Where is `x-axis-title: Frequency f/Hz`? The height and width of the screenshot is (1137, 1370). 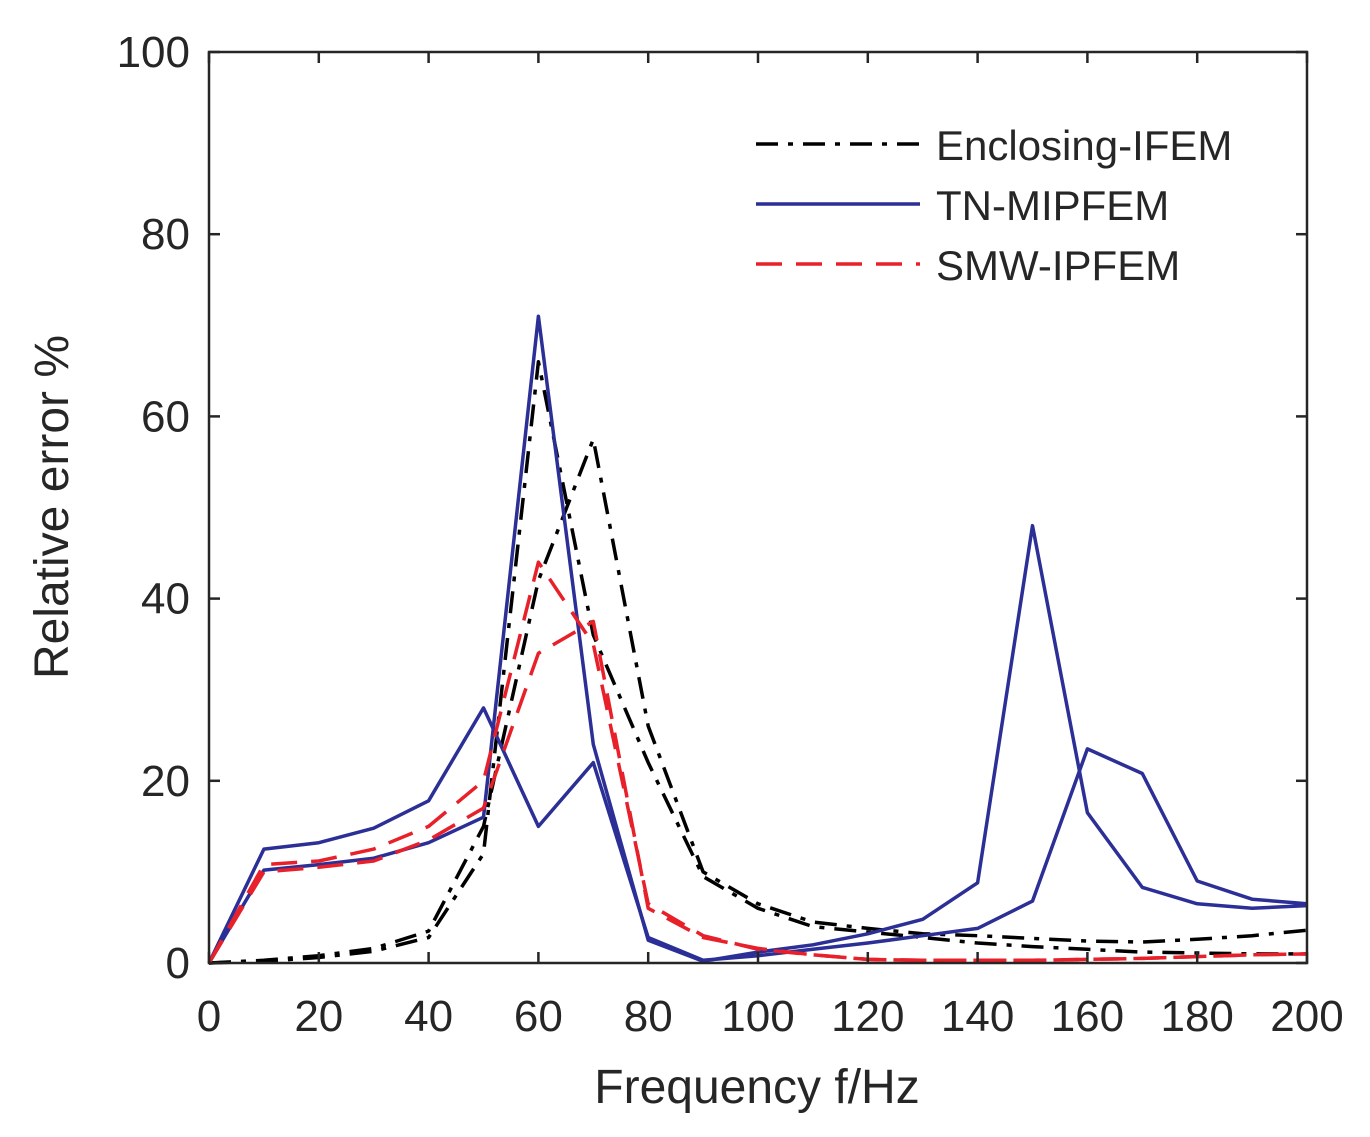
x-axis-title: Frequency f/Hz is located at coordinates (756, 1087).